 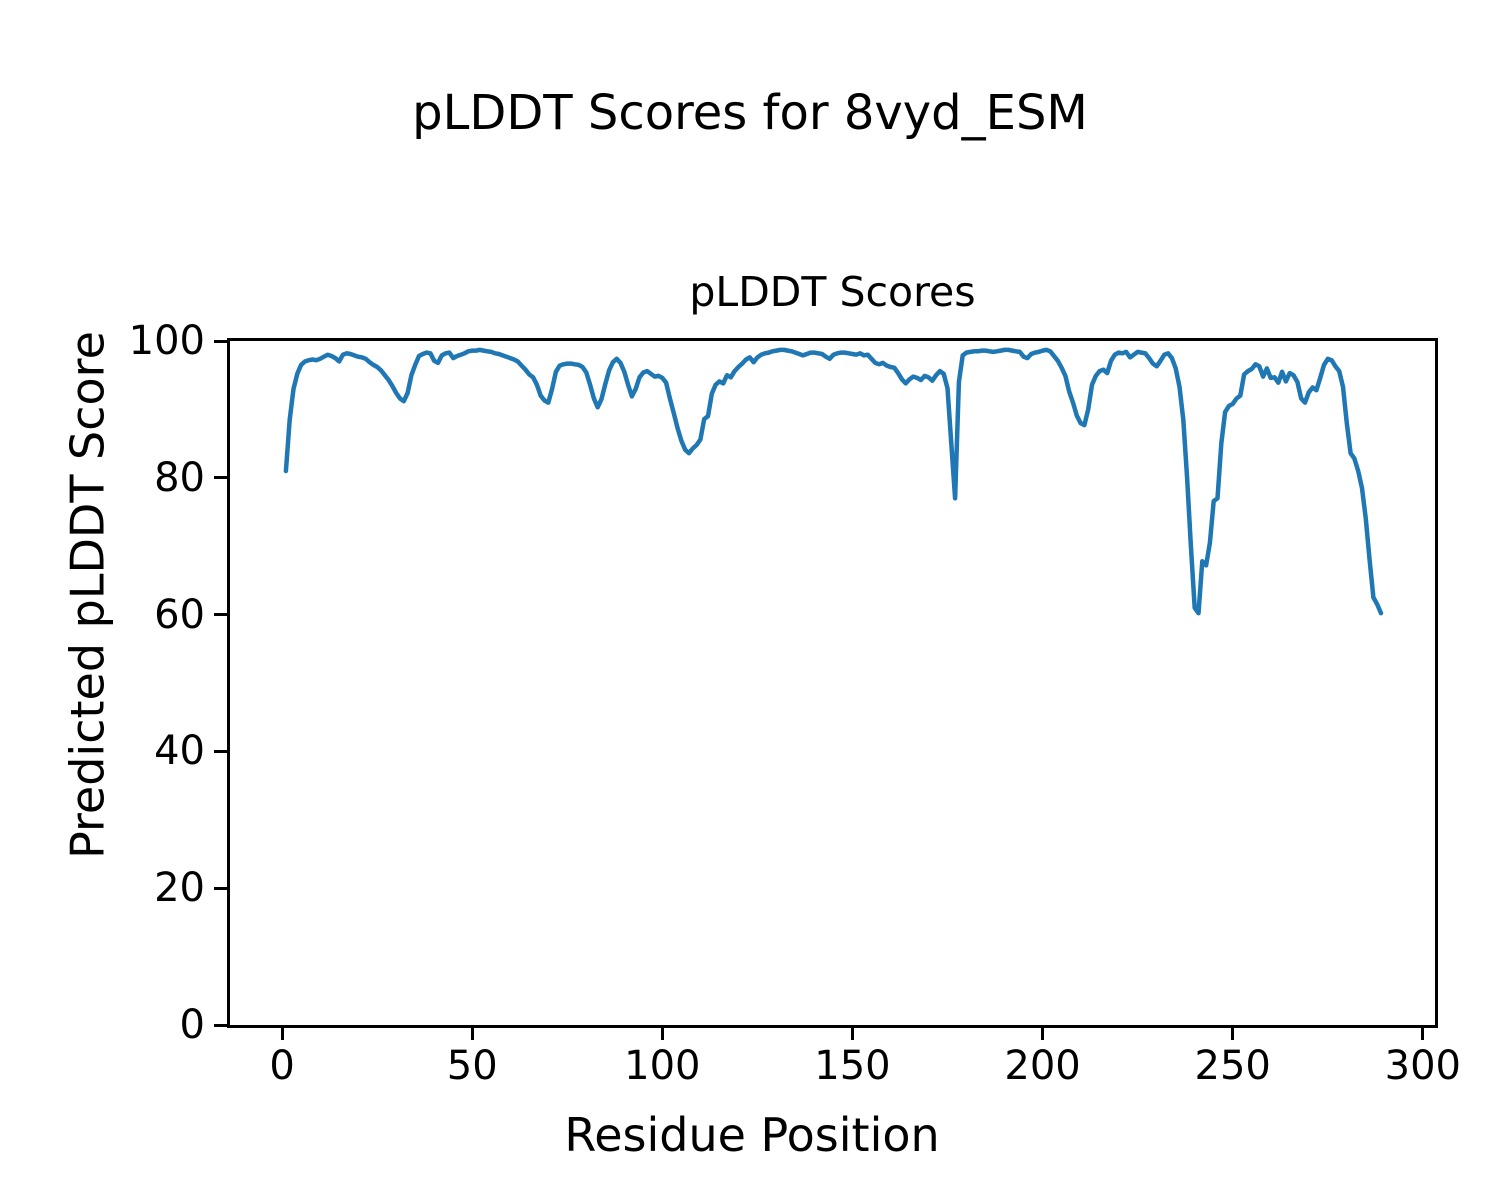 I want to click on y-tick-label: 80, so click(x=179, y=477).